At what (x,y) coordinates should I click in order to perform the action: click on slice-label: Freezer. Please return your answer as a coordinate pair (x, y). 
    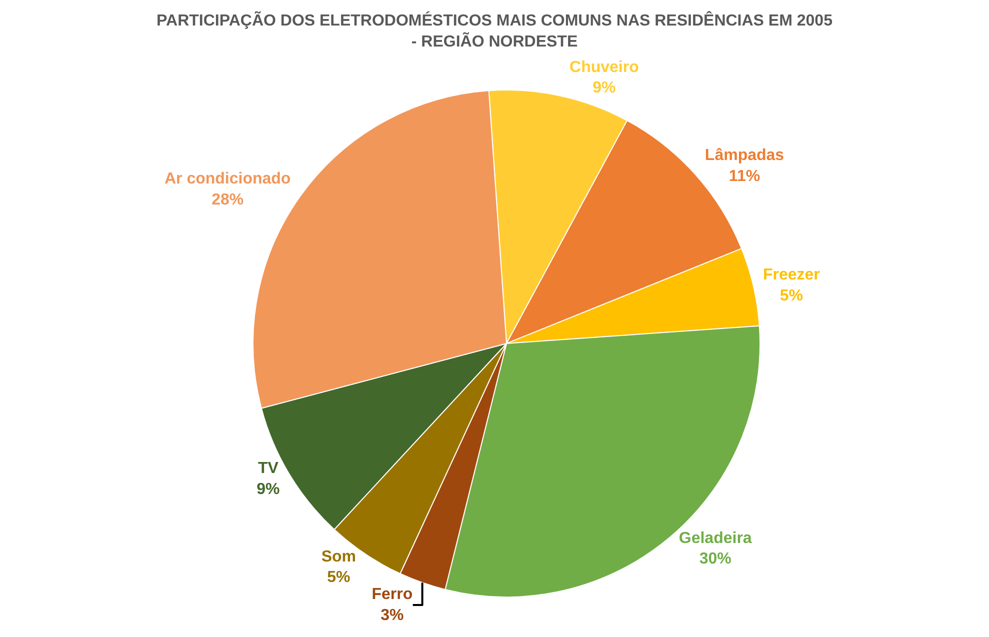
    Looking at the image, I should click on (791, 275).